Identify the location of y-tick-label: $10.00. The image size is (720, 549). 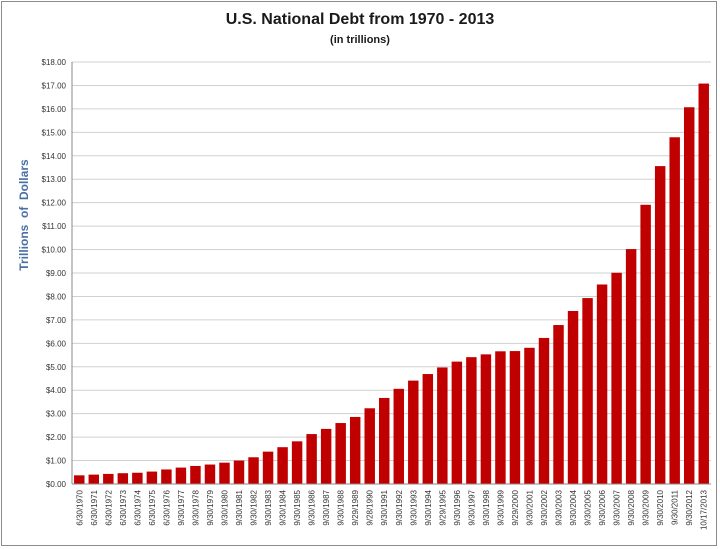
(54, 250).